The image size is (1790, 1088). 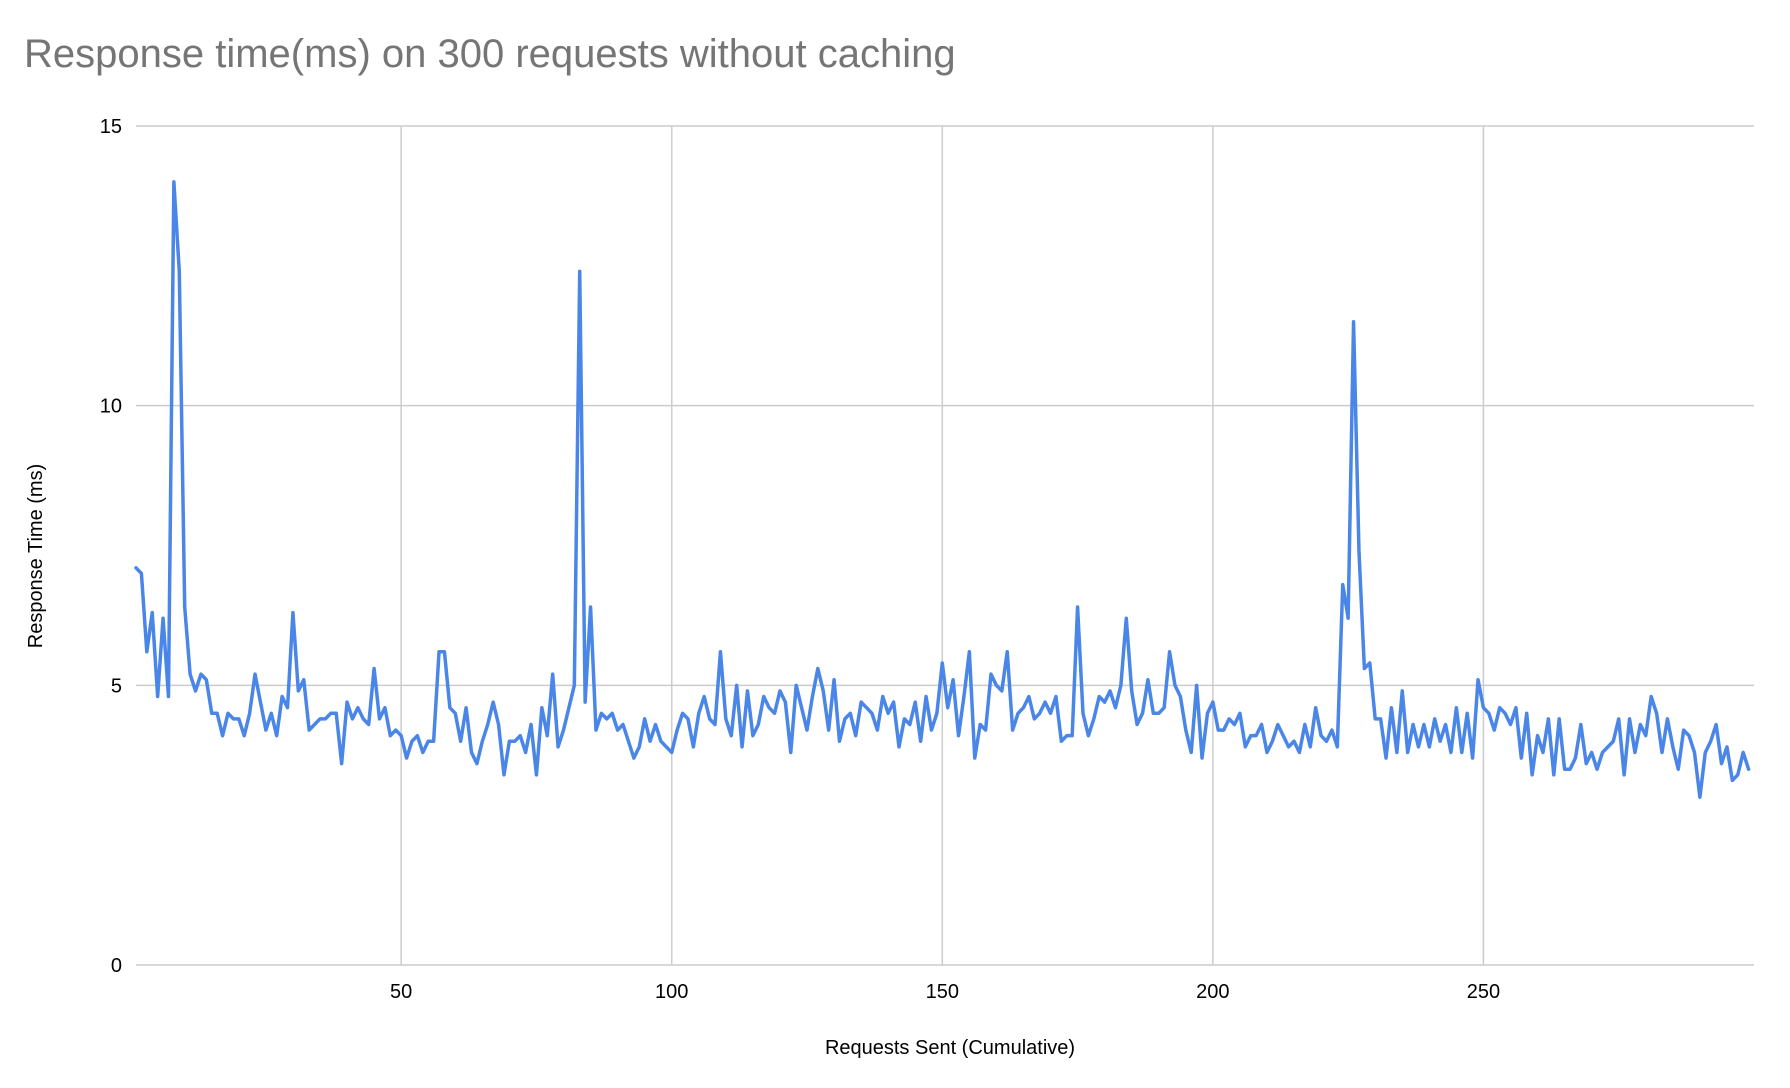 I want to click on y-tick-label: 10, so click(x=111, y=407).